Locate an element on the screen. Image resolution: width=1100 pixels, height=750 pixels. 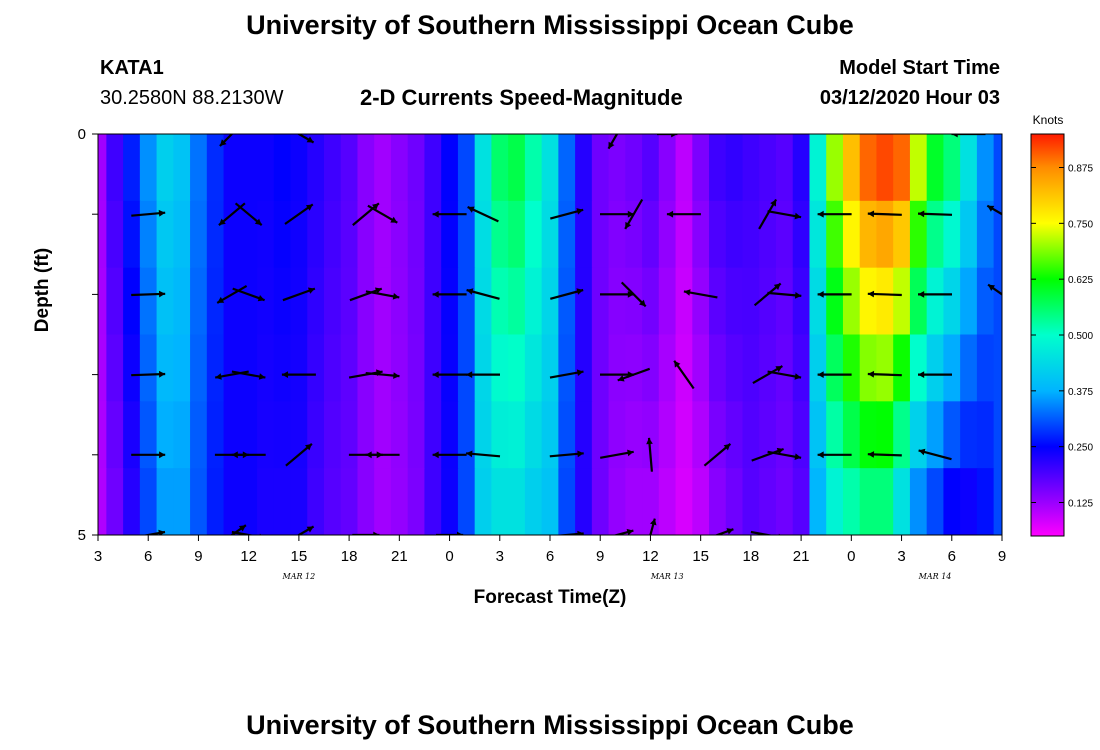
x-tick-label: 12 is located at coordinates (650, 556).